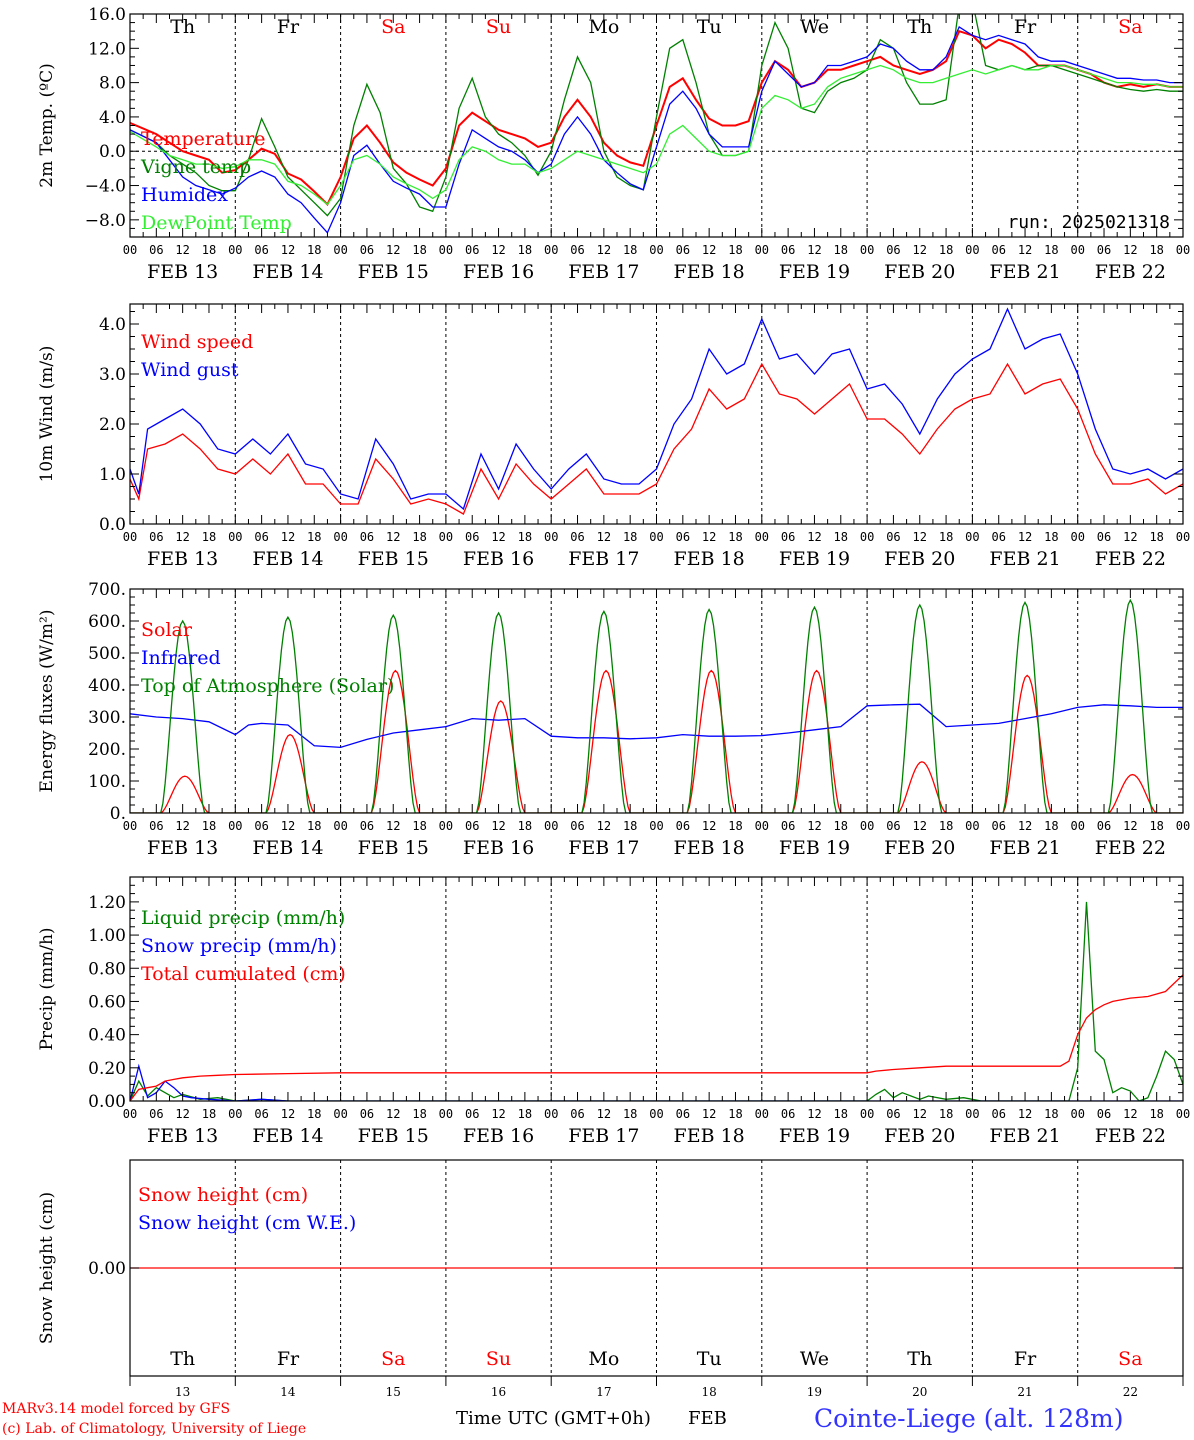 This screenshot has height=1440, width=1194. I want to click on run-label: run: 2025021318, so click(1088, 222).